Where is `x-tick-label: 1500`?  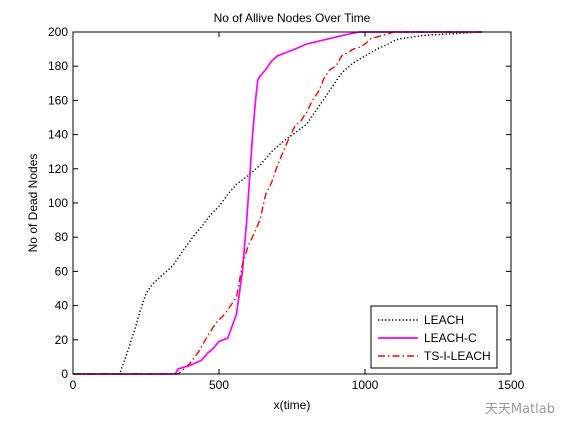 x-tick-label: 1500 is located at coordinates (511, 385).